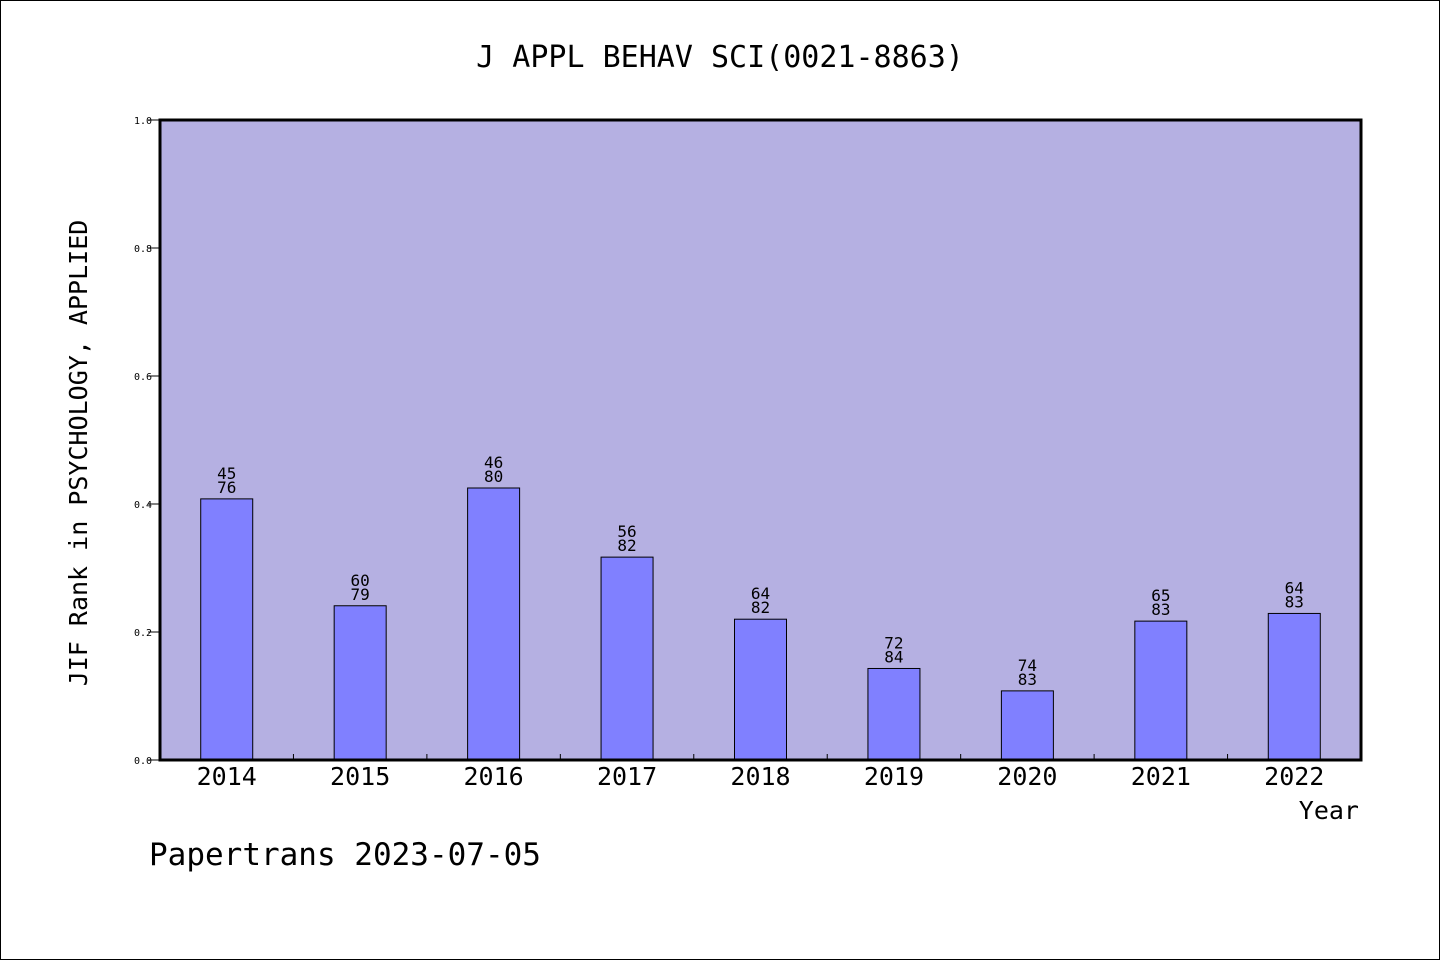  What do you see at coordinates (760, 776) in the screenshot?
I see `x-tick-label-2018: 2018` at bounding box center [760, 776].